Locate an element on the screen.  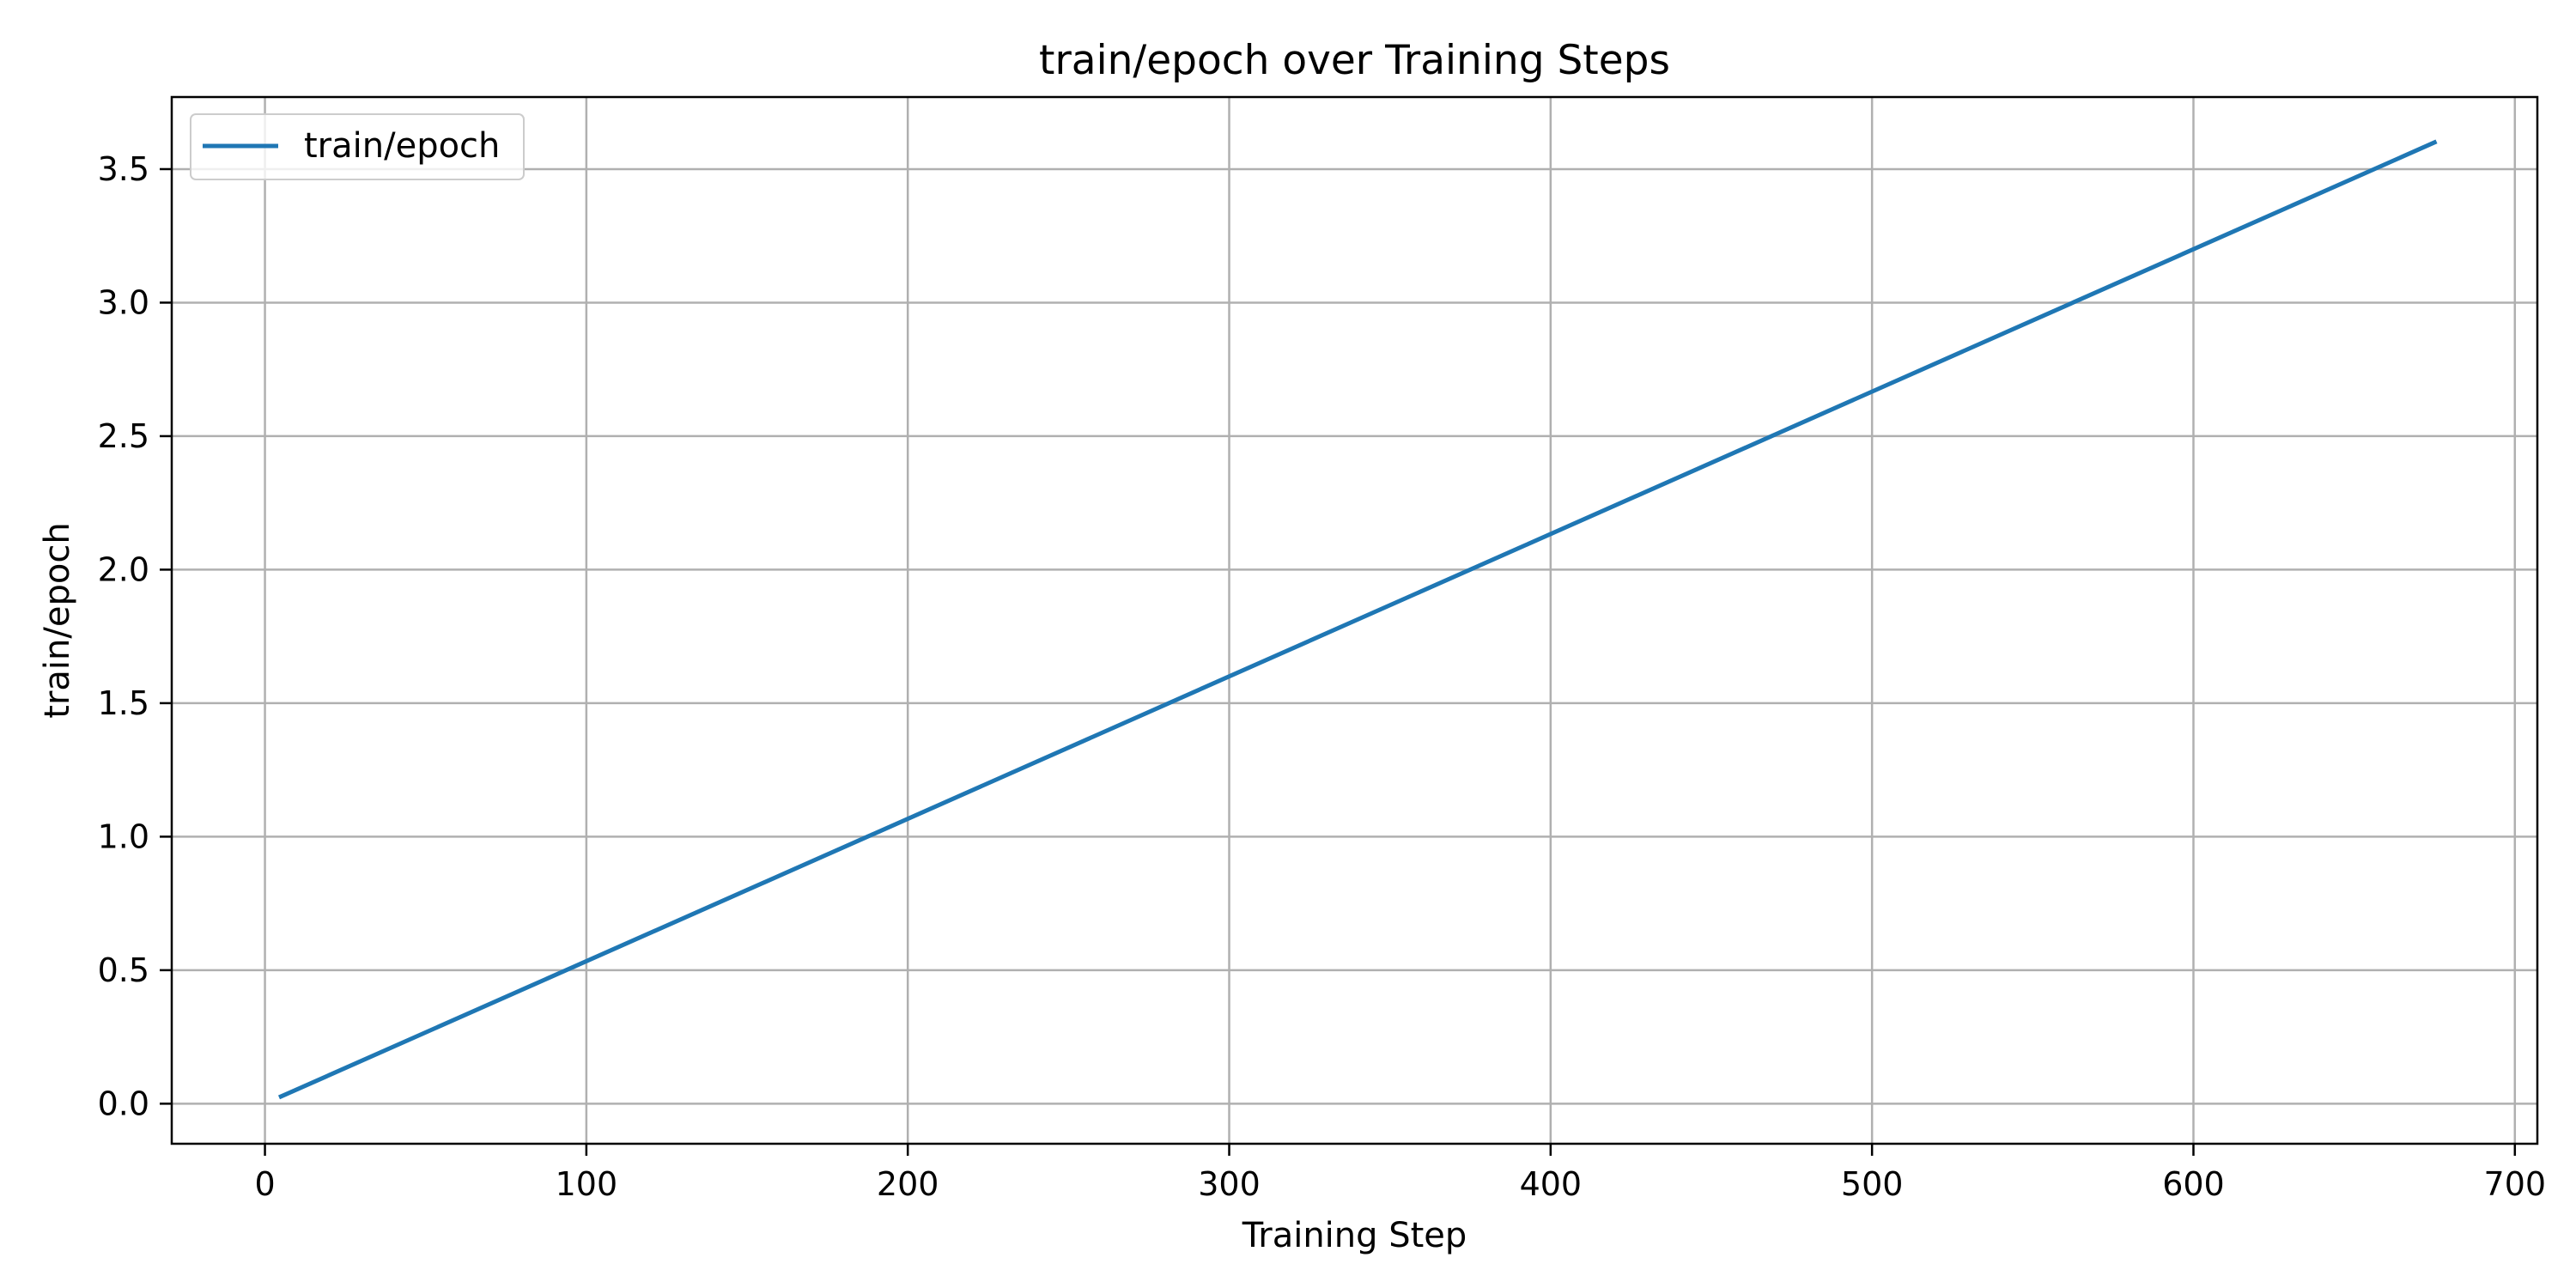
x-axis-label: Training Step is located at coordinates (1354, 1235).